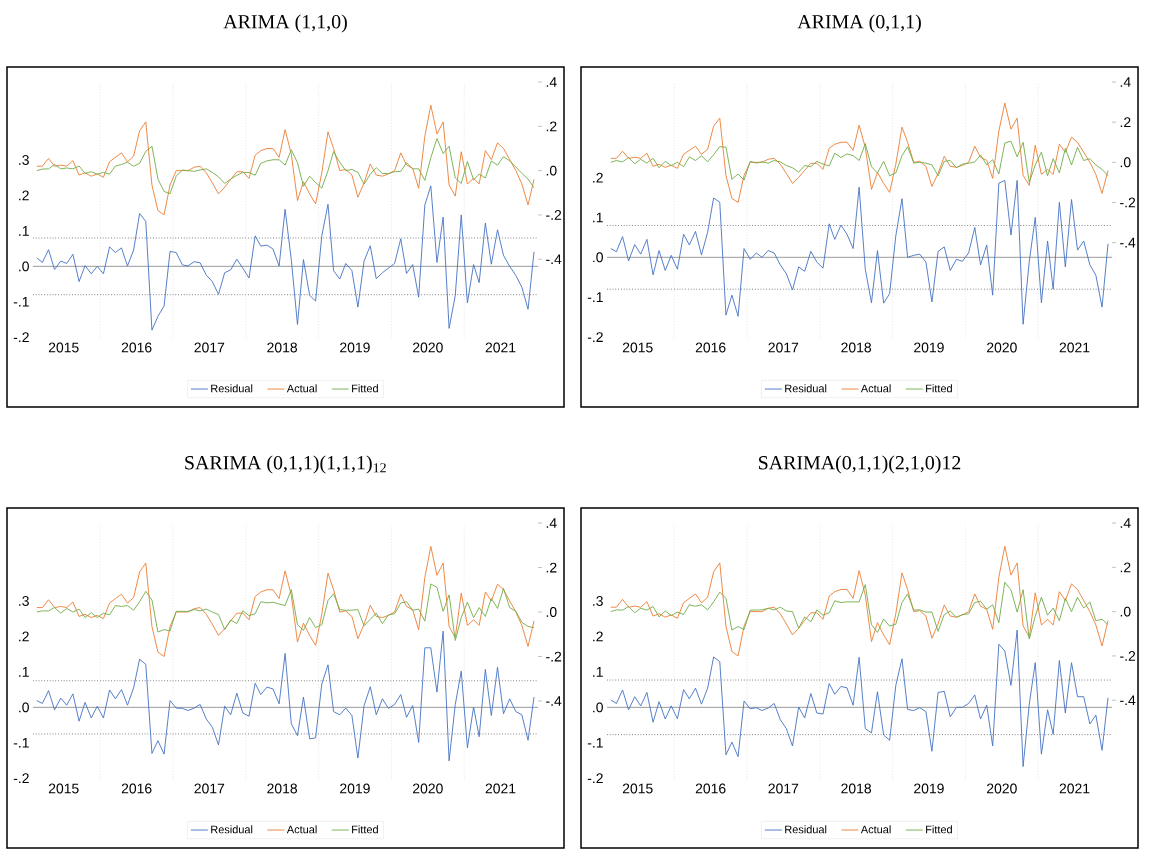  I want to click on chart-title: SARIMA (0,1,1)(1,1,1)$_{12}$, so click(285, 464).